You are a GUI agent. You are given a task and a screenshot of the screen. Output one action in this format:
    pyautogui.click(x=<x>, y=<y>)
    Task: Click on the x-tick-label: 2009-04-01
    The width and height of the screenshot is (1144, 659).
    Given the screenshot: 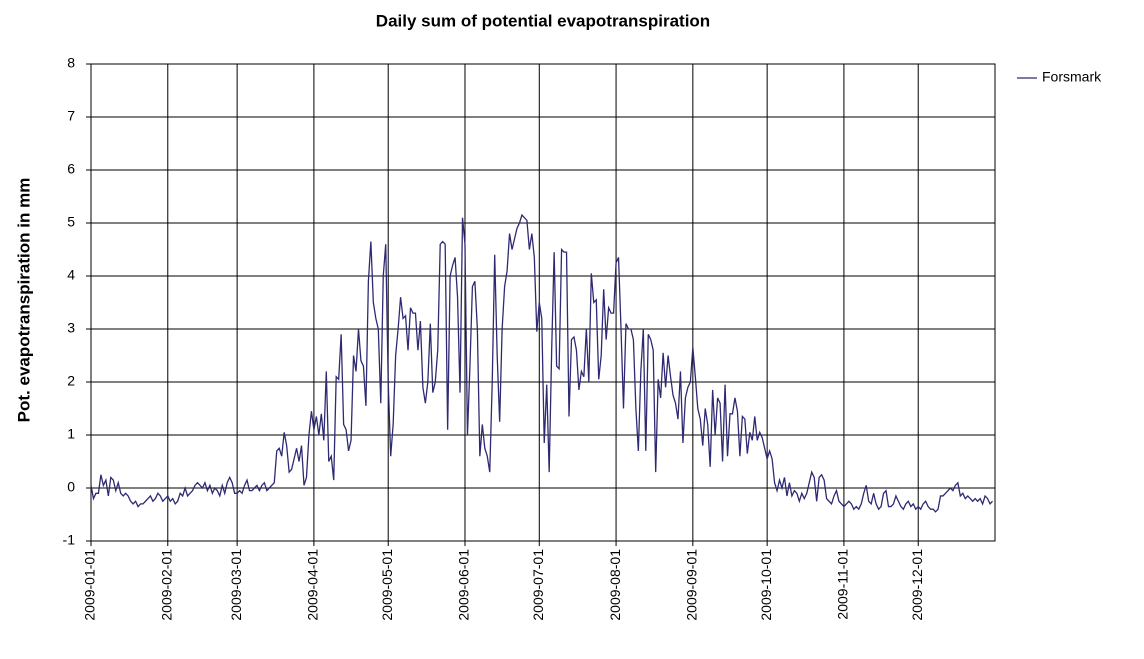 What is the action you would take?
    pyautogui.click(x=313, y=585)
    